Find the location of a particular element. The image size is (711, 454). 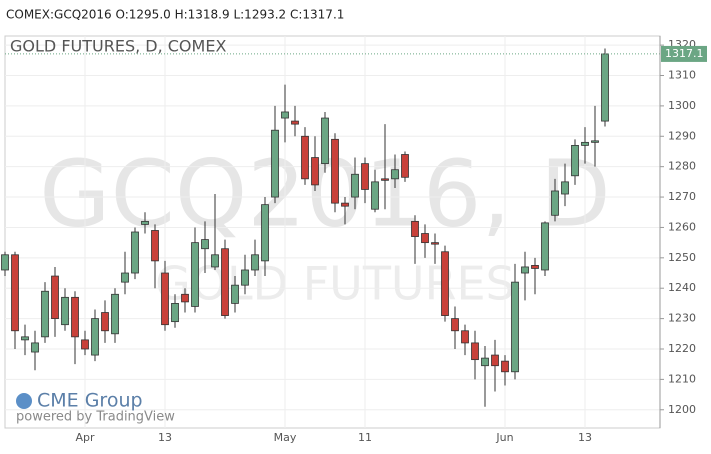

logo-icon is located at coordinates (24, 401).